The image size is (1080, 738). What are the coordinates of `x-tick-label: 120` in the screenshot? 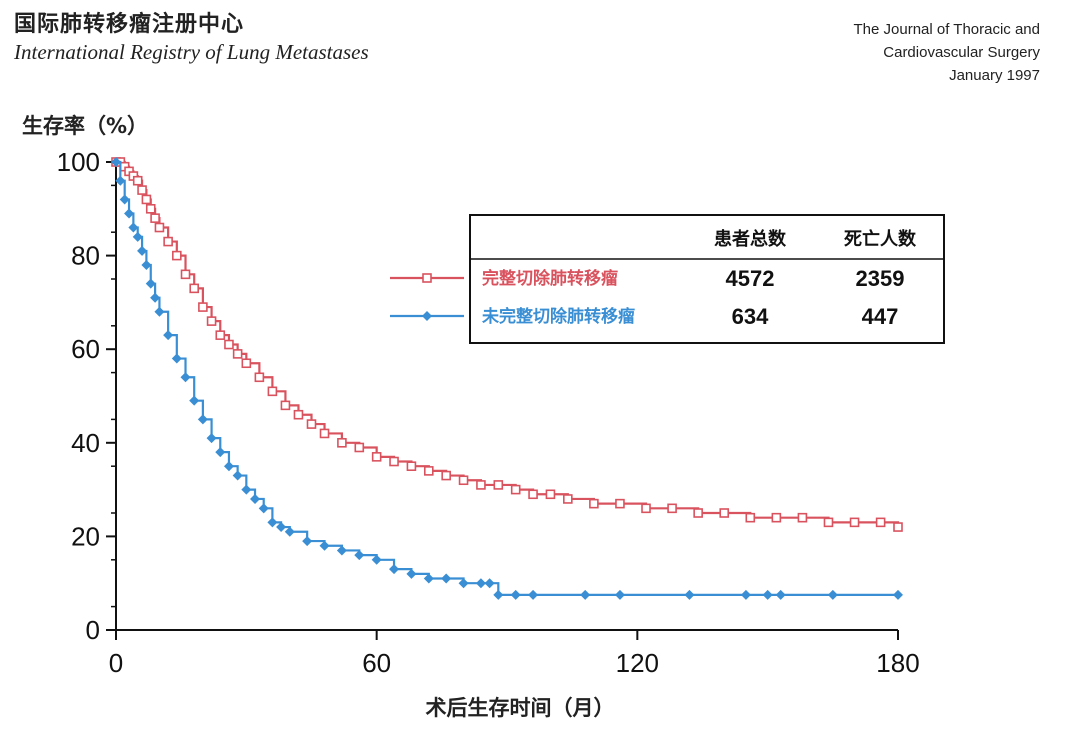 It's located at (637, 663).